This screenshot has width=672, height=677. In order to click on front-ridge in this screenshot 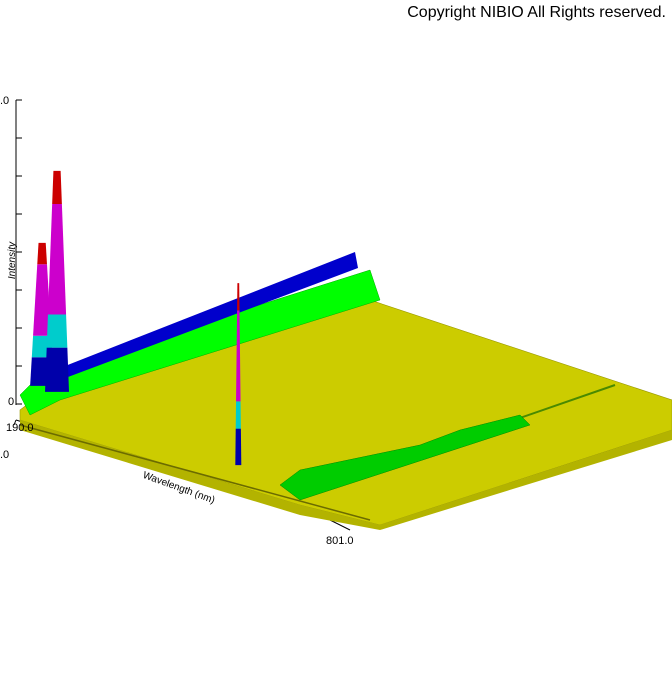, I will do `click(405, 457)`.